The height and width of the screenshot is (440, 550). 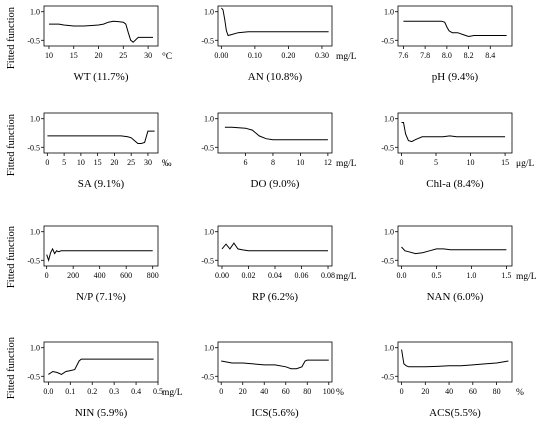 What do you see at coordinates (114, 391) in the screenshot?
I see `panel-10-x-tick-label: 0.3` at bounding box center [114, 391].